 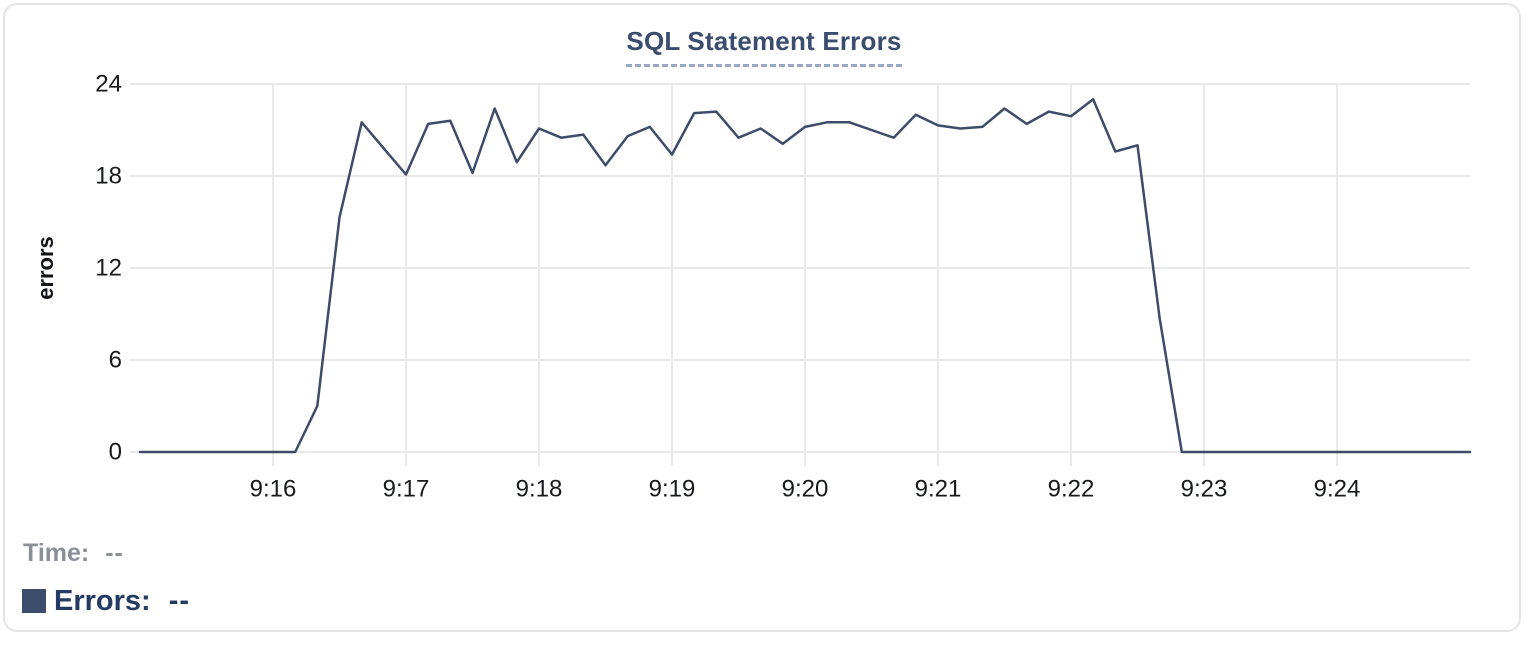 I want to click on chart-title: SQL Statement Errors, so click(x=764, y=46).